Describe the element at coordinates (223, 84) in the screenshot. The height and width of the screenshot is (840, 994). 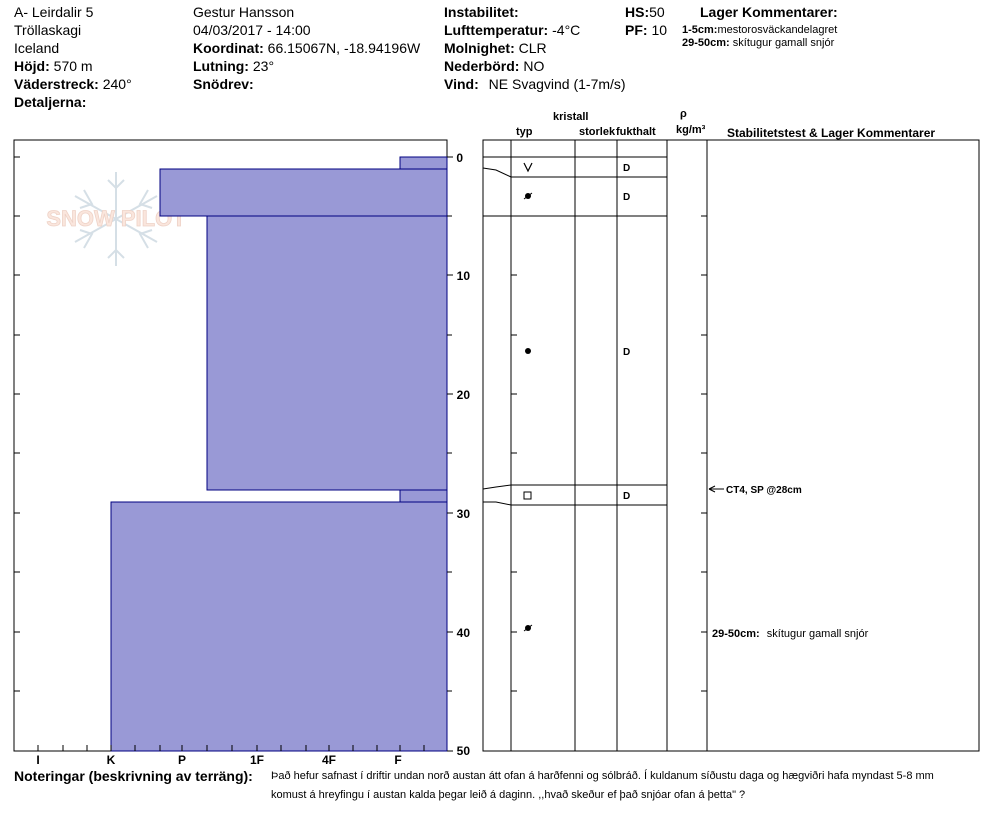
I see `drift-label: Snödrev:` at that location.